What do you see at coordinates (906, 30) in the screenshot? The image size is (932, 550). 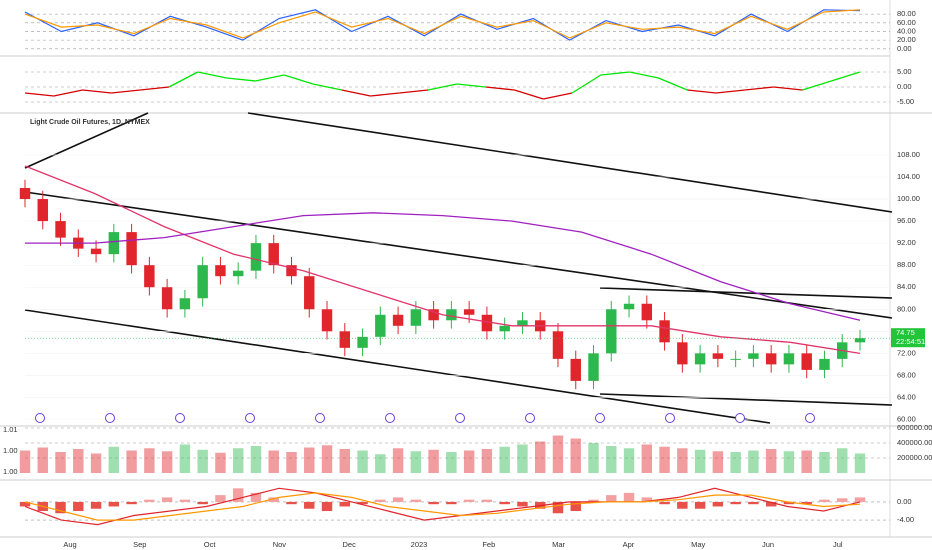 I see `y-tick-label: 40.00` at bounding box center [906, 30].